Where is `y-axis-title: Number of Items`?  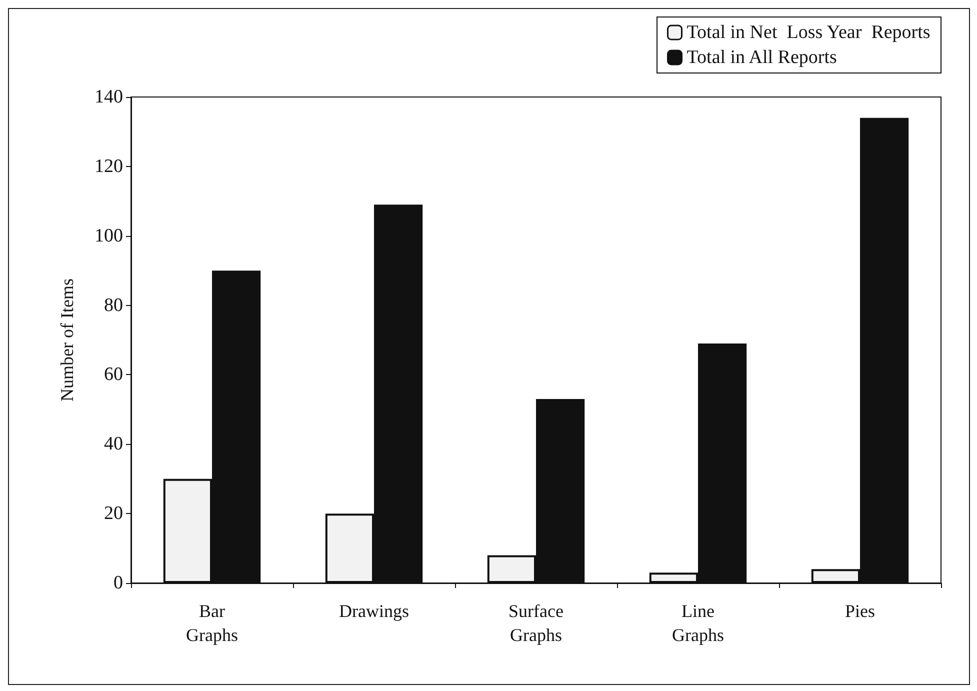 y-axis-title: Number of Items is located at coordinates (67, 340).